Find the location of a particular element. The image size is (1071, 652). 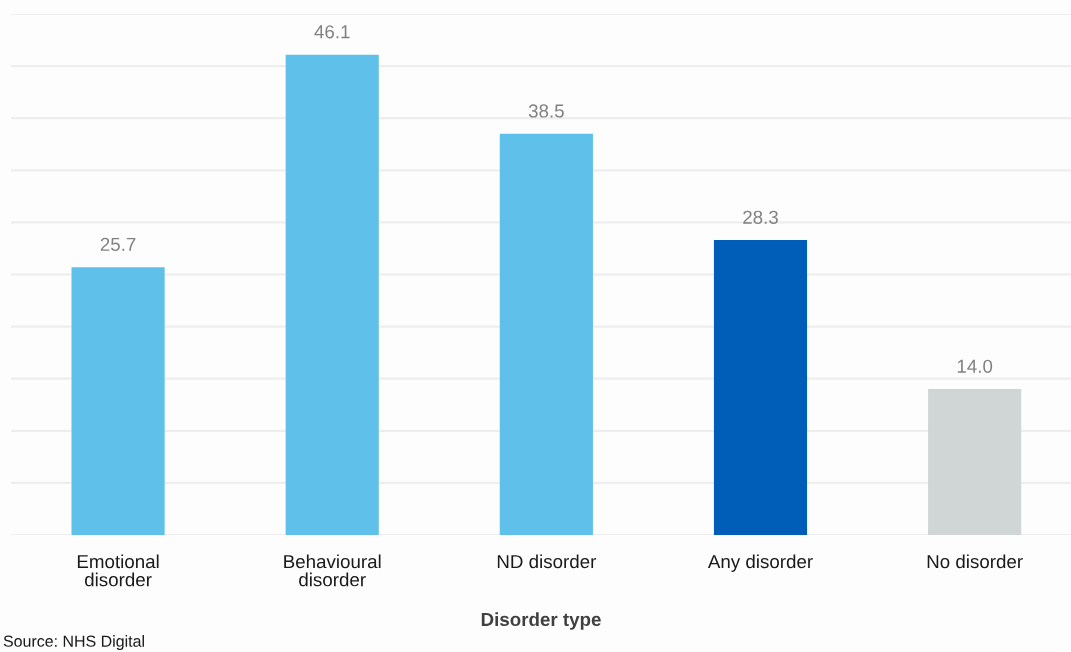

source-note: Source: NHS Digital is located at coordinates (73, 642).